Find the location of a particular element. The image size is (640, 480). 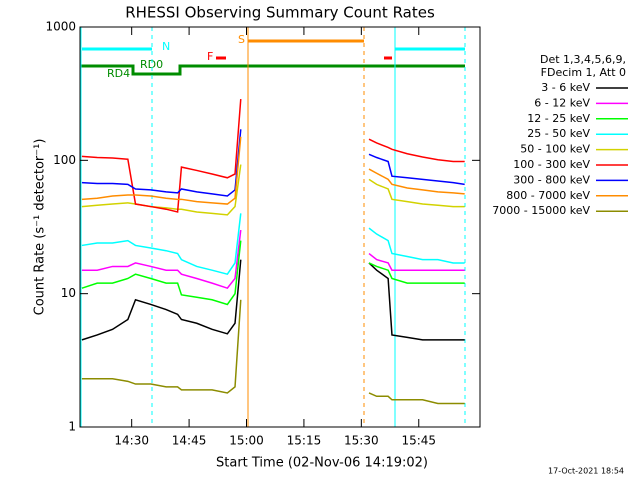

legend-label: 300 - 800 keV is located at coordinates (551, 179).